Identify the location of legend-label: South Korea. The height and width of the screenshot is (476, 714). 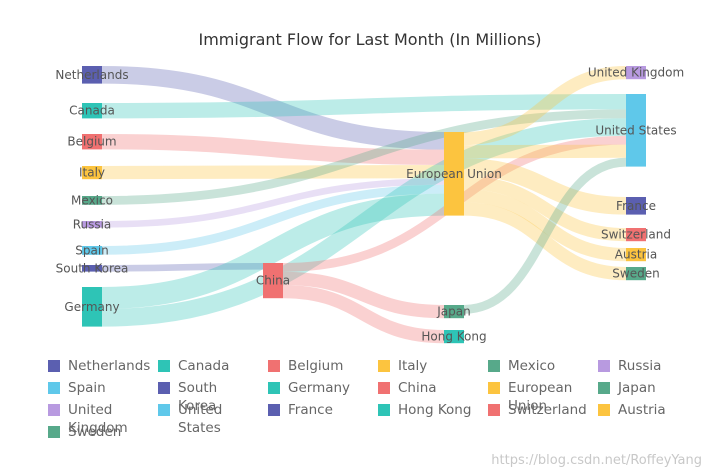
(198, 397).